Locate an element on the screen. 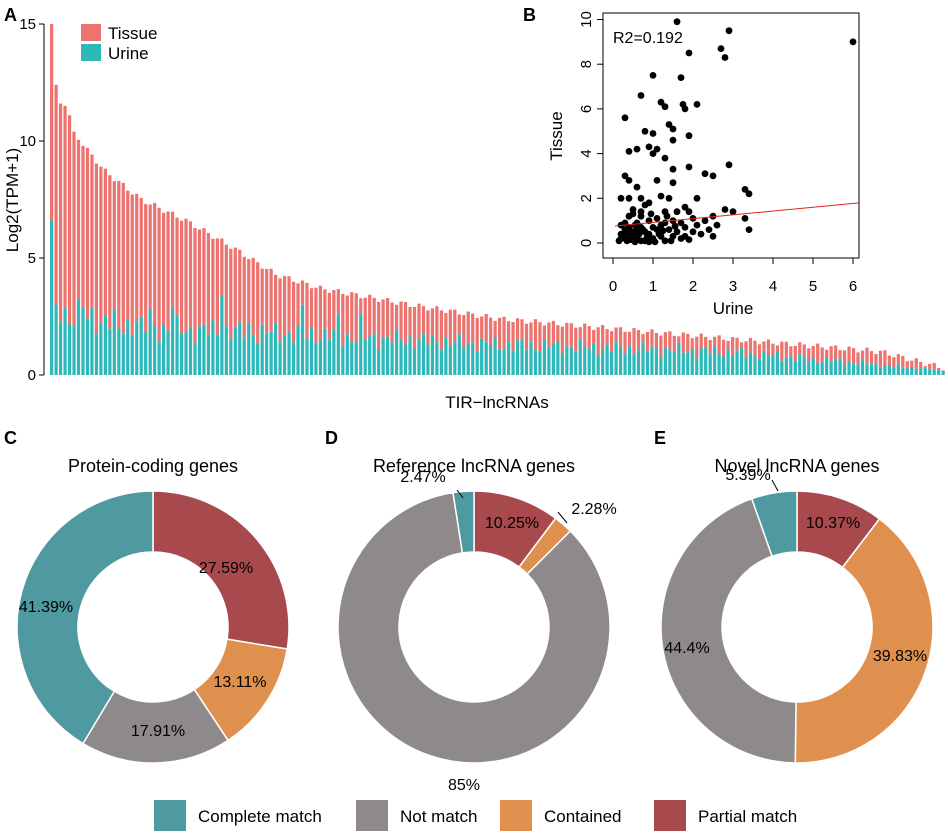 Image resolution: width=948 pixels, height=833 pixels. x-axis-label: TIR−lncRNAs is located at coordinates (496, 402).